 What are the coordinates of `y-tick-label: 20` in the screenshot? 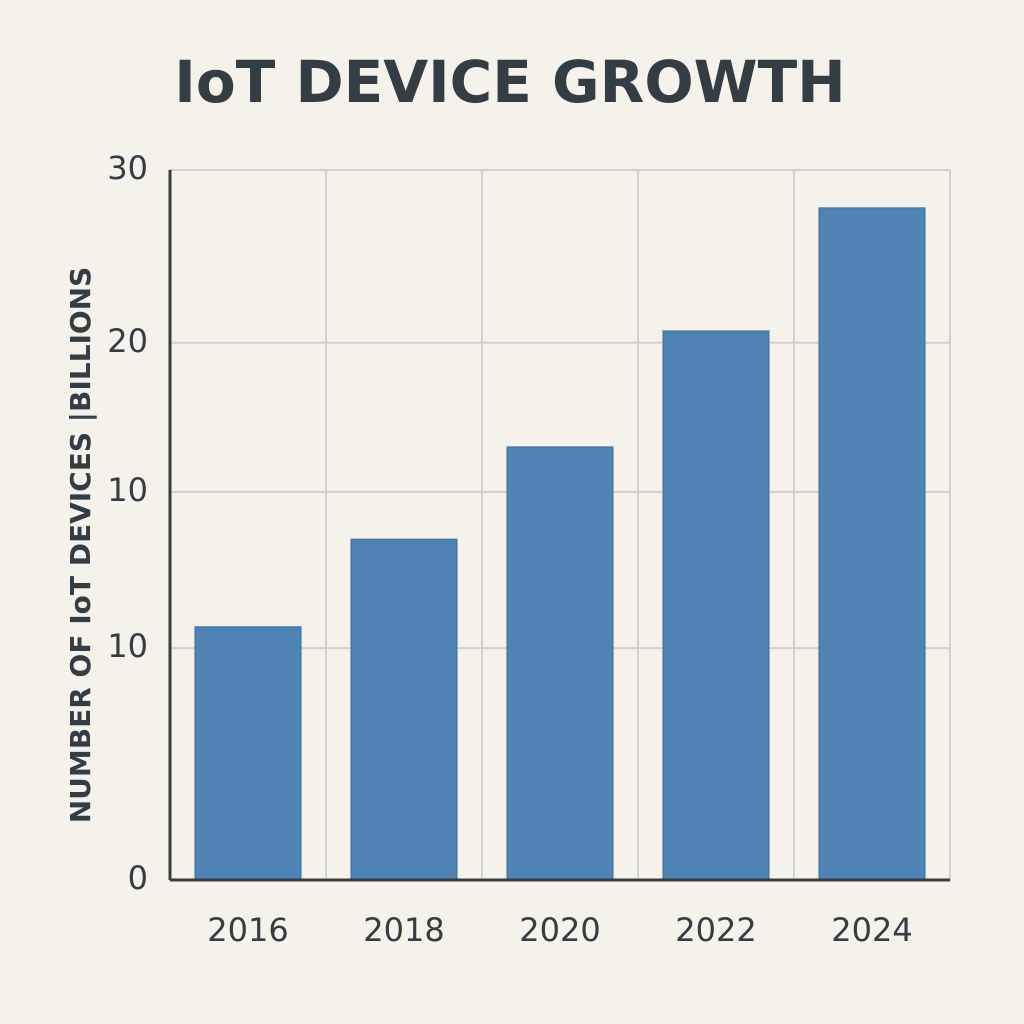 It's located at (127, 341).